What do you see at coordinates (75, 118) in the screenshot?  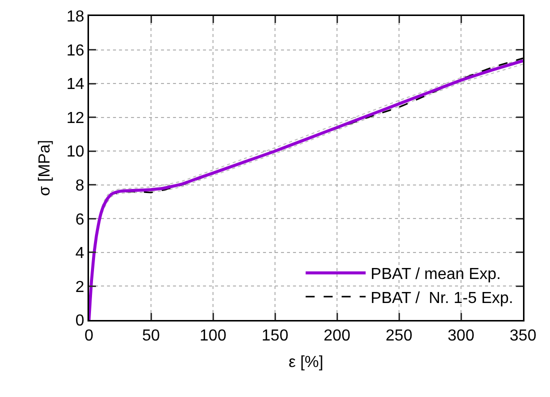 I see `y-tick-label: 12` at bounding box center [75, 118].